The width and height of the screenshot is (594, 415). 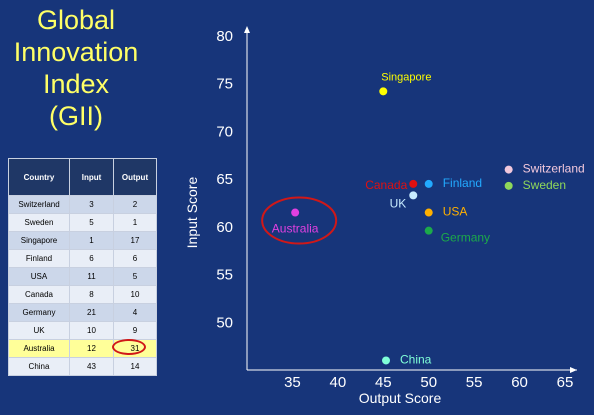 What do you see at coordinates (292, 382) in the screenshot?
I see `x-tick-label: 35` at bounding box center [292, 382].